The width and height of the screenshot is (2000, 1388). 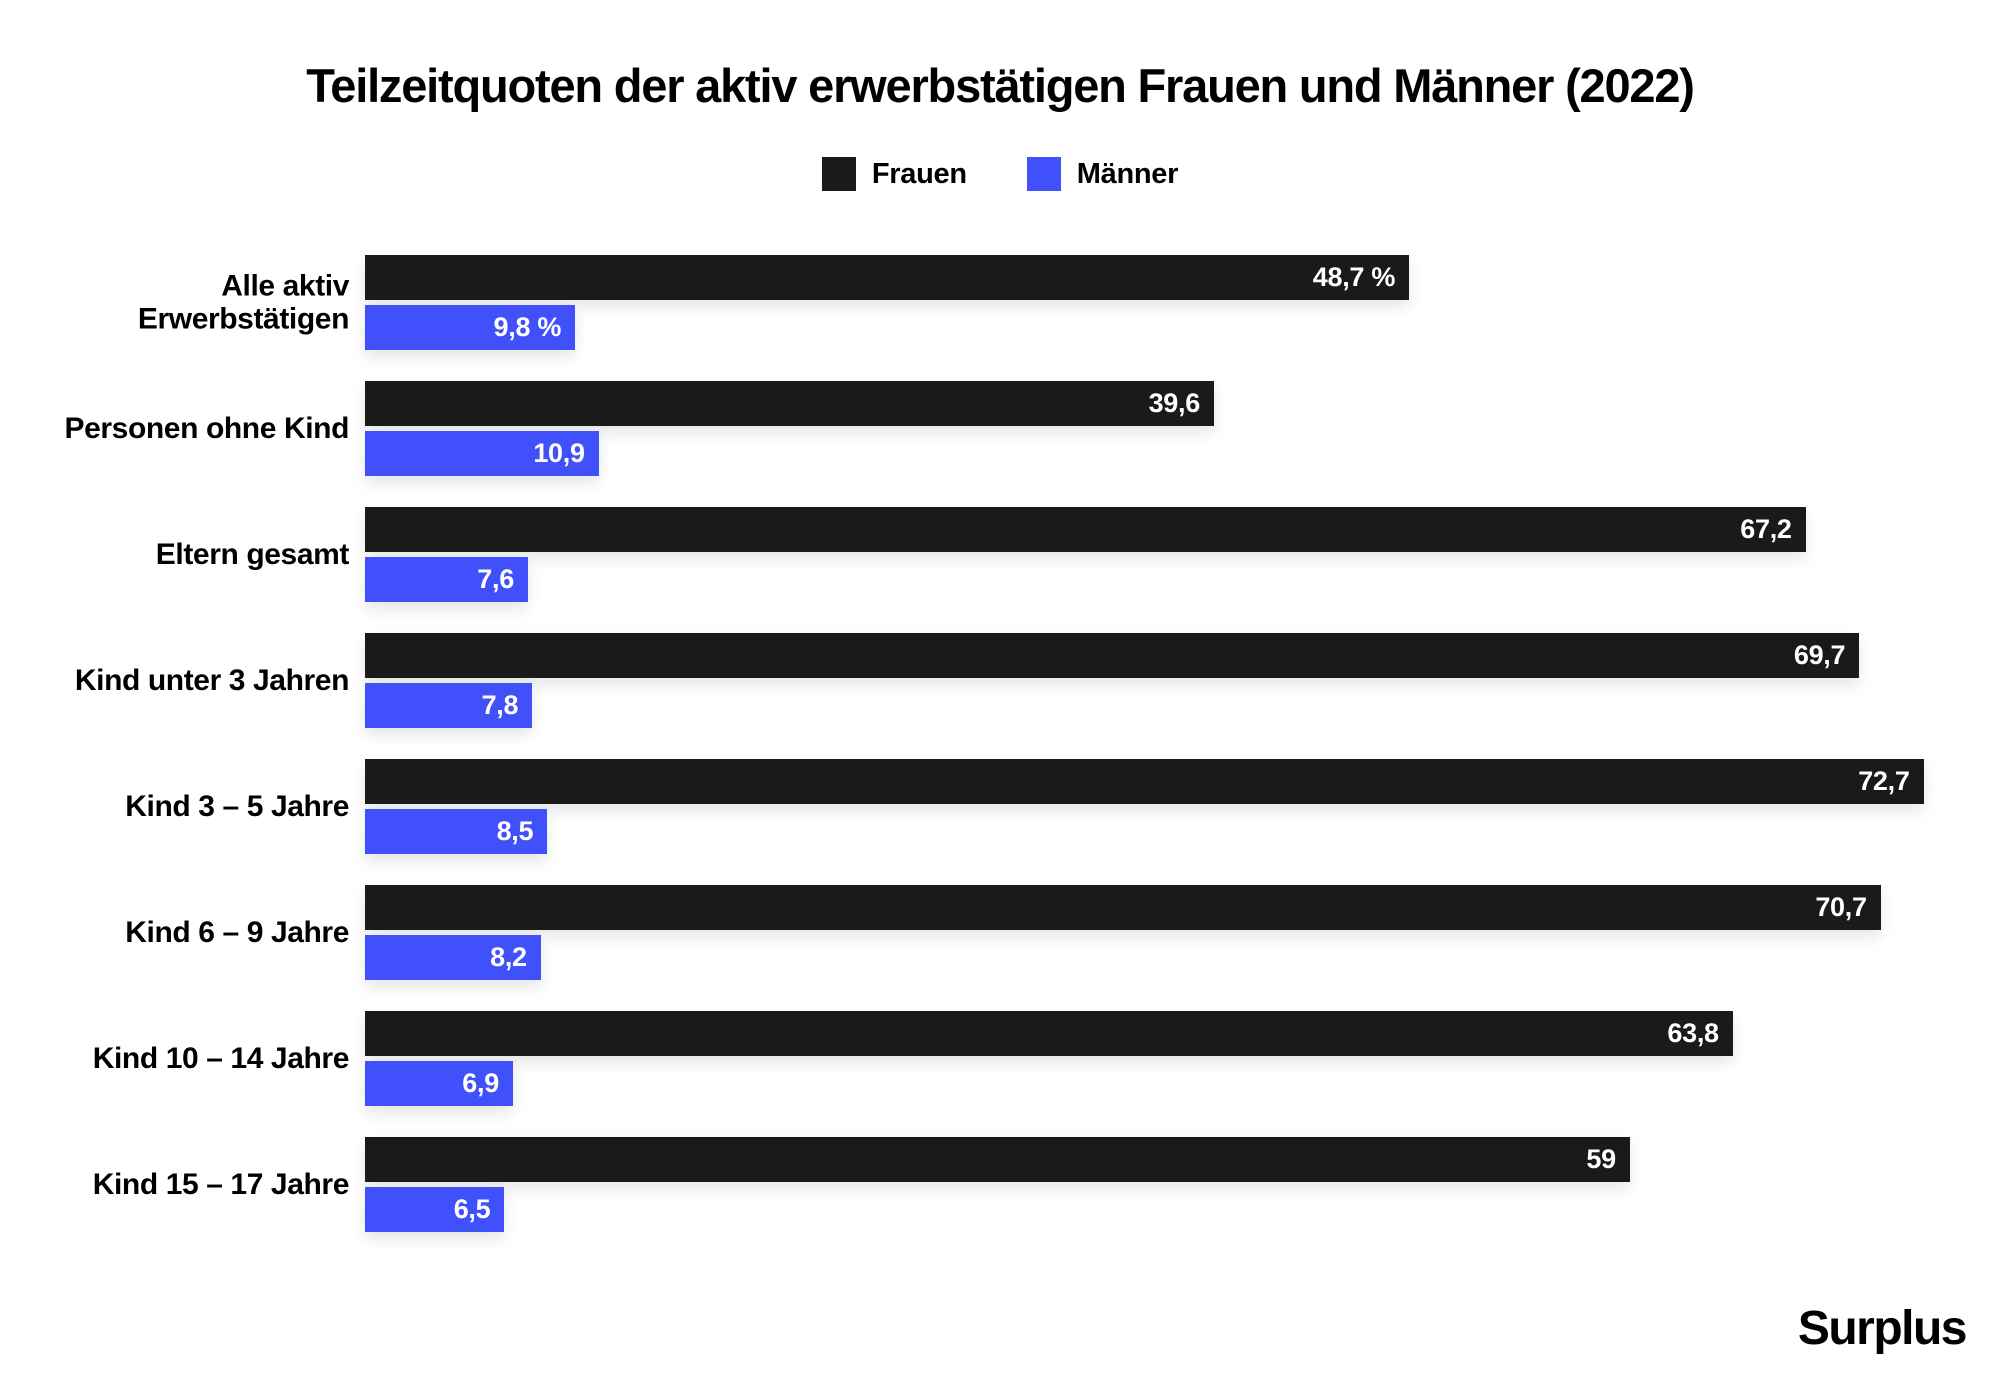 I want to click on bar-value-label: 8,2, so click(x=508, y=957).